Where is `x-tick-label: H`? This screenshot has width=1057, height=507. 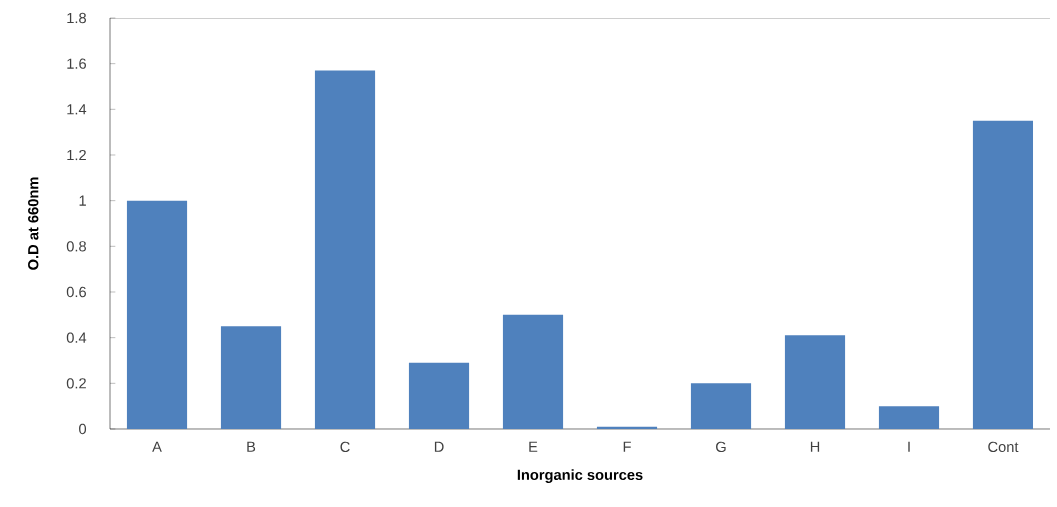 x-tick-label: H is located at coordinates (815, 446).